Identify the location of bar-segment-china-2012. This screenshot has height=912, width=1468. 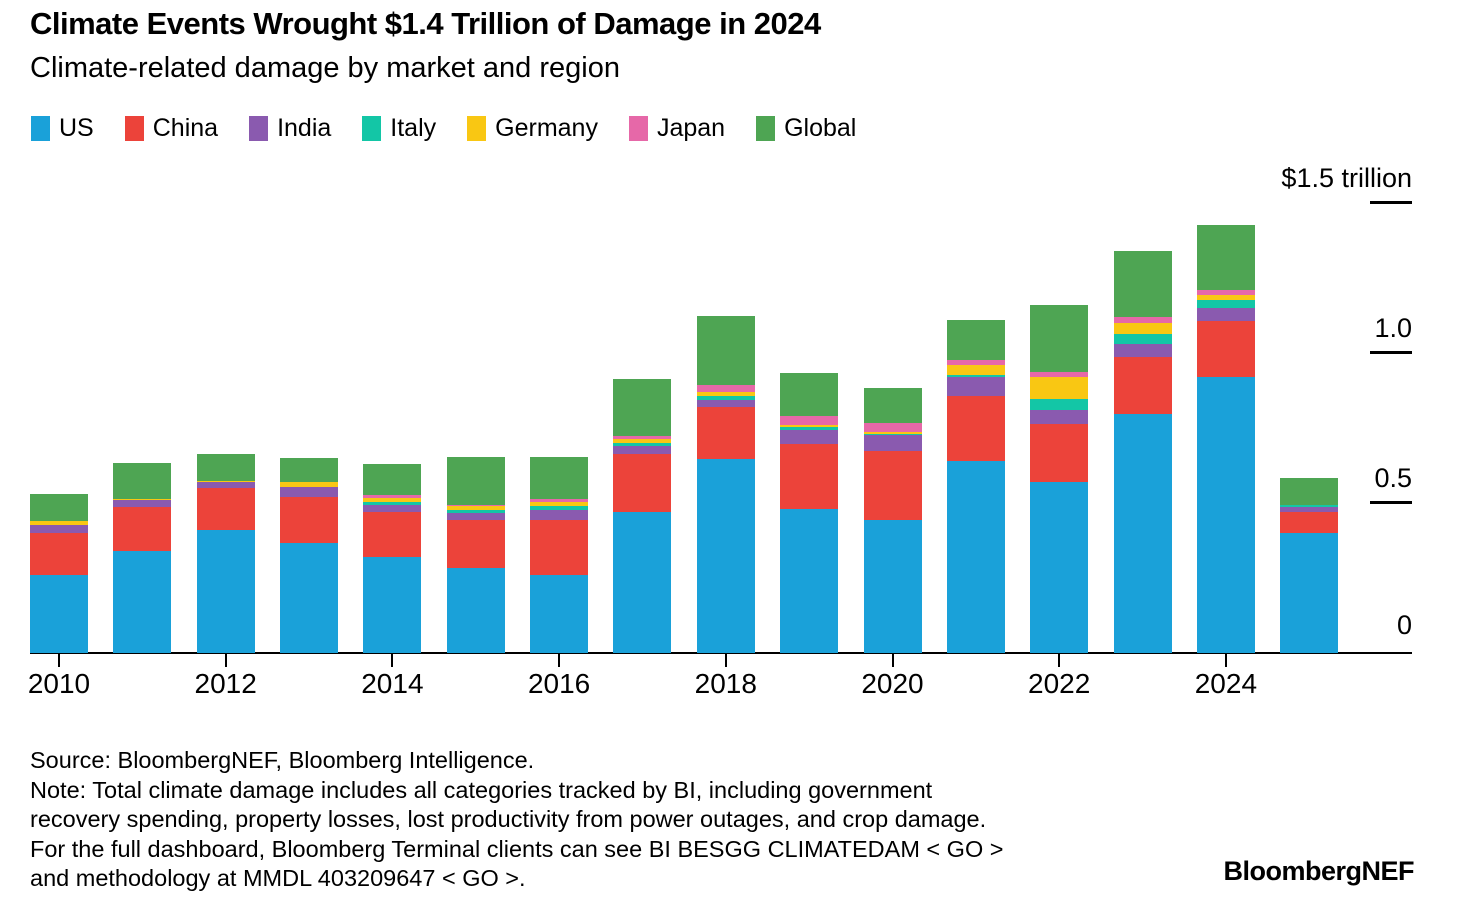
(225, 508).